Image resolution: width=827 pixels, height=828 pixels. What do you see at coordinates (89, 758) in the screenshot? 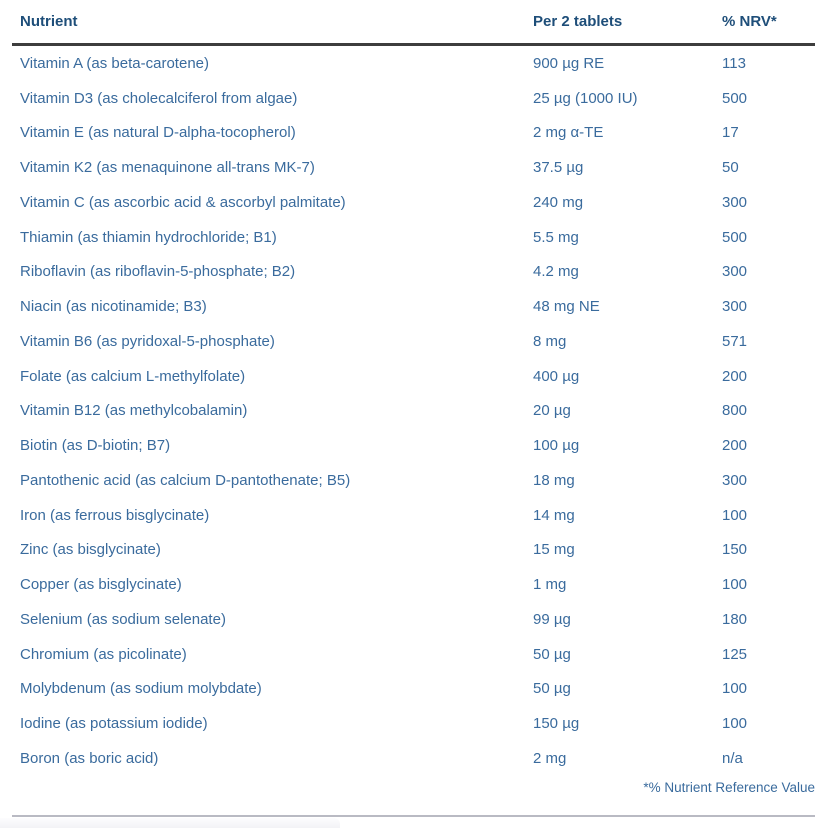
I see `nutrient-name-cell: Boron (as boric acid)` at bounding box center [89, 758].